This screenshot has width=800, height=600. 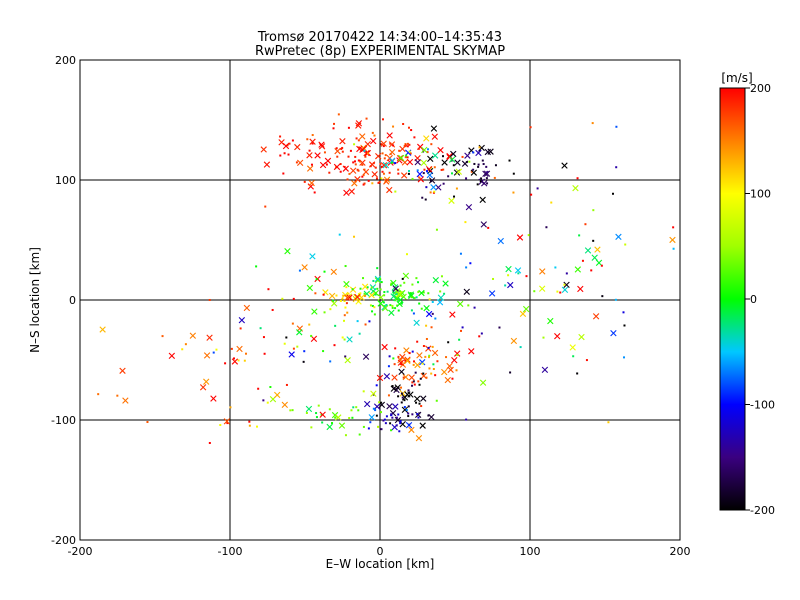 What do you see at coordinates (65, 60) in the screenshot?
I see `y-tick-label: 200` at bounding box center [65, 60].